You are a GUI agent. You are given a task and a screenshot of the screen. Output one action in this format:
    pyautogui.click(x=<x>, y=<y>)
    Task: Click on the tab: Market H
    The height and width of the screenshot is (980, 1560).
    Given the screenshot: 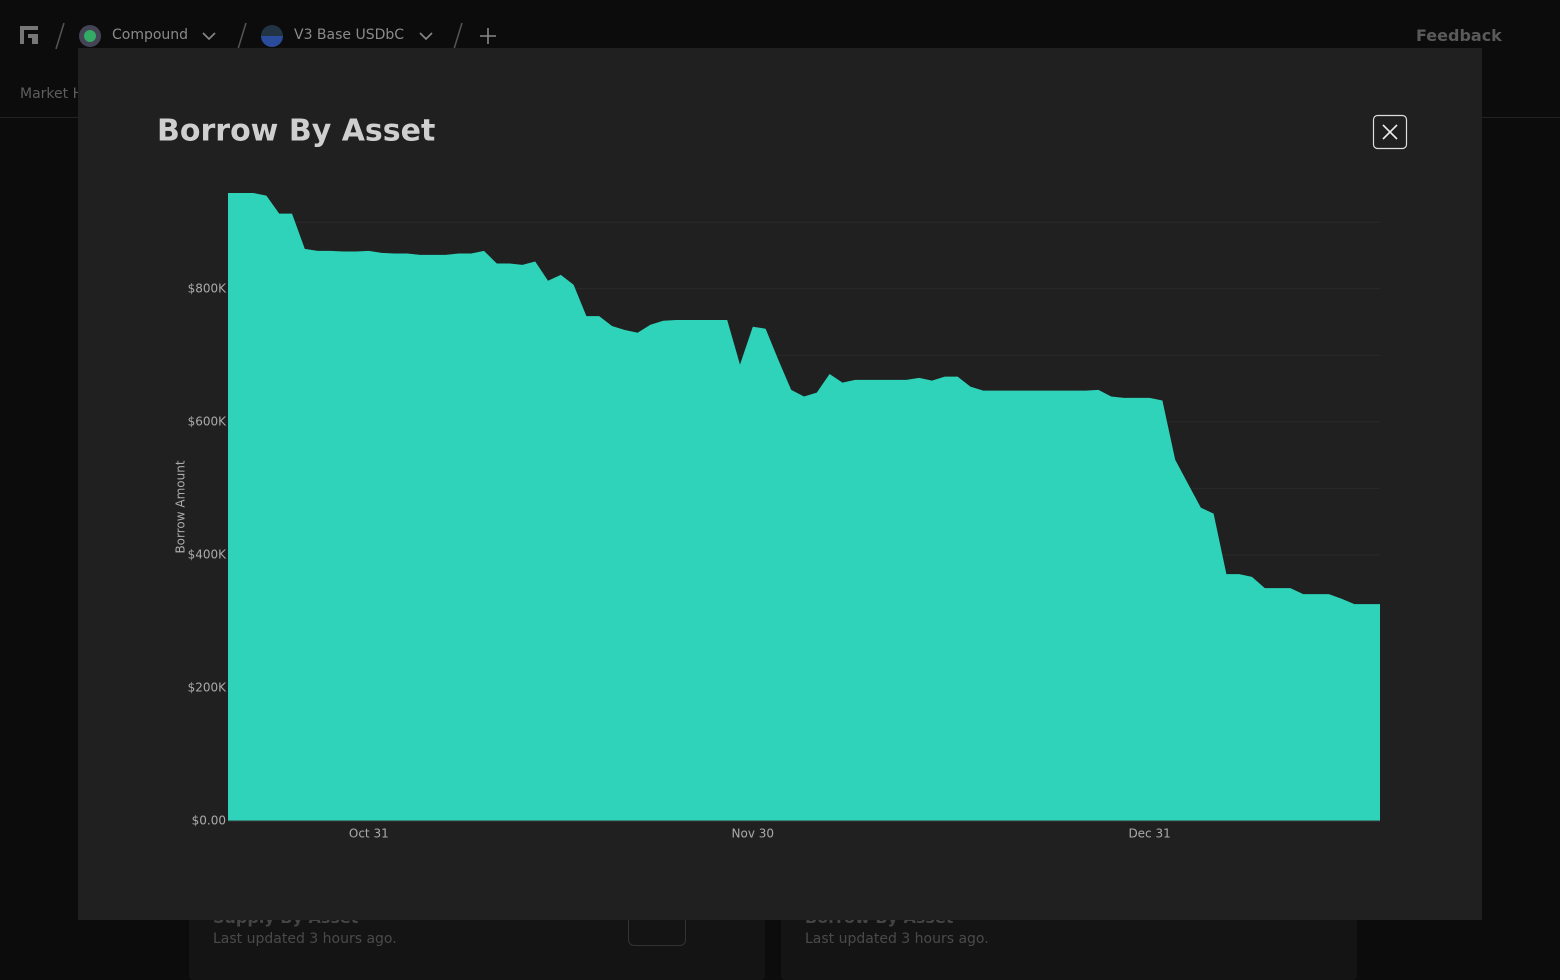 What is the action you would take?
    pyautogui.click(x=52, y=94)
    